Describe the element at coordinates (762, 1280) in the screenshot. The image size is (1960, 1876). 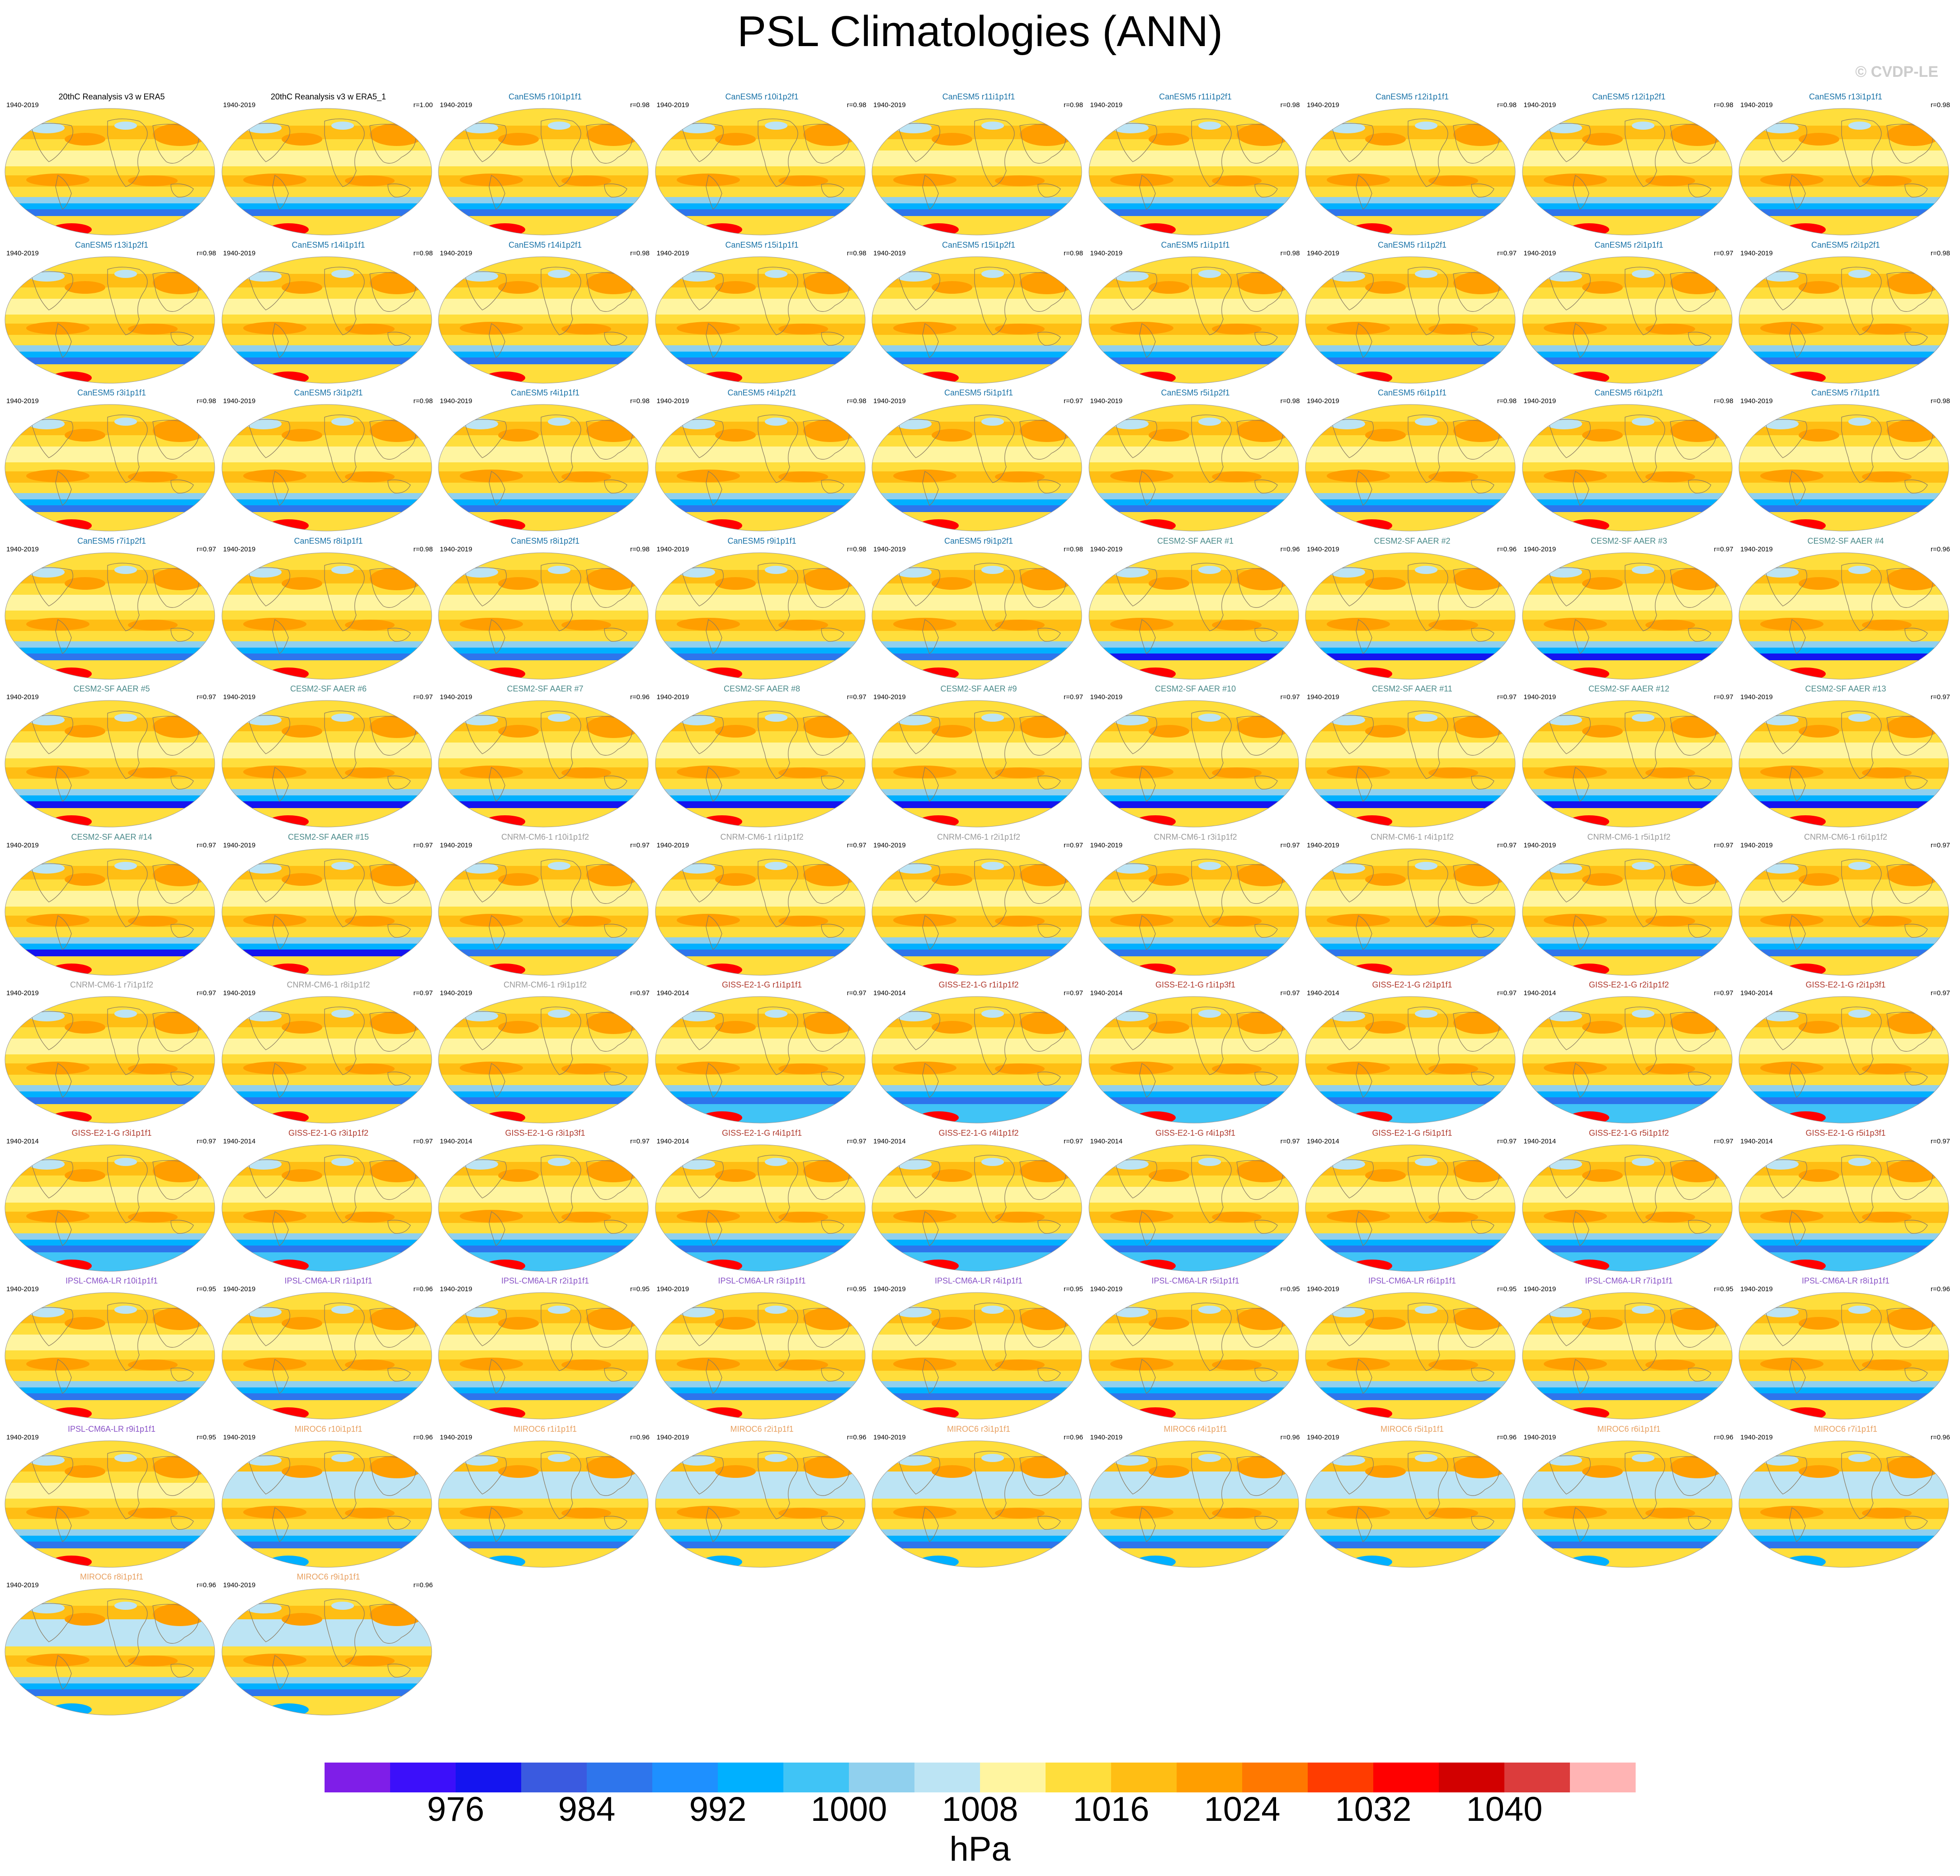
I see `panel-title: IPSL-CM6A-LR r3i1p1f1` at that location.